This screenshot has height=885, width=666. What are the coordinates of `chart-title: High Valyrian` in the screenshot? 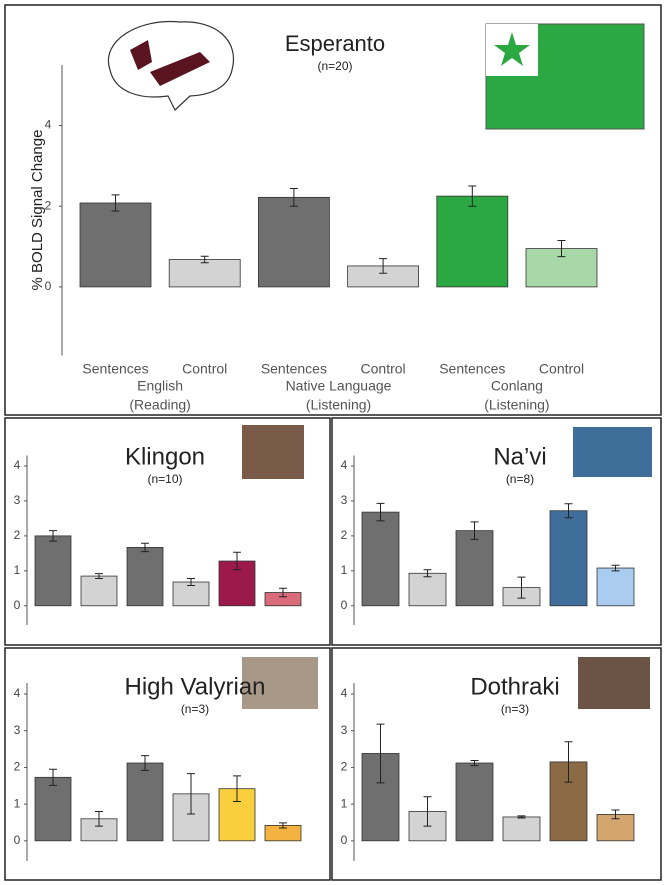 It's located at (195, 686).